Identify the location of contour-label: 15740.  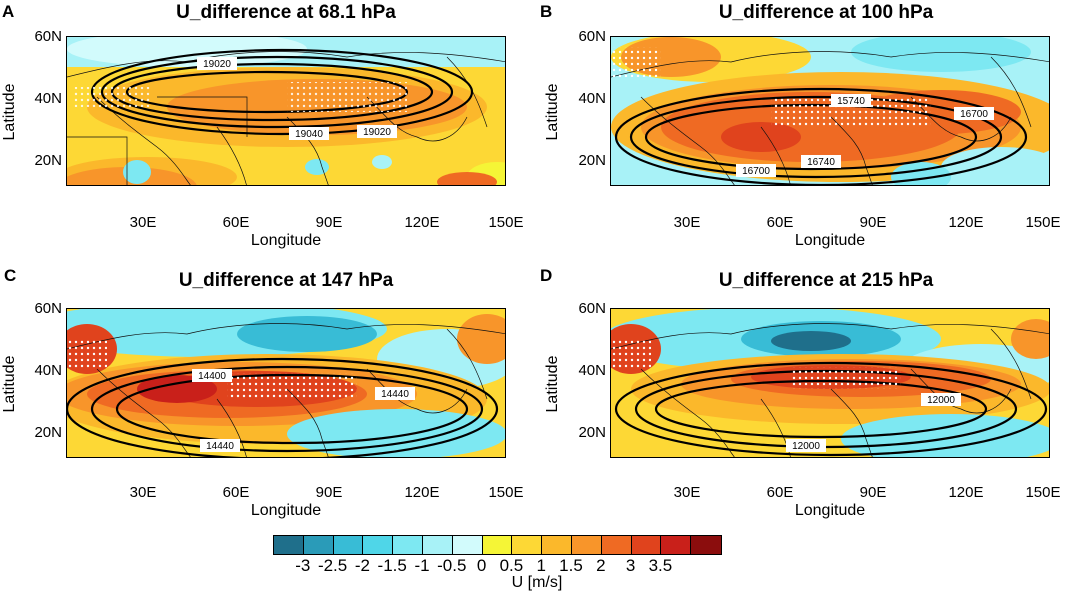
(851, 101).